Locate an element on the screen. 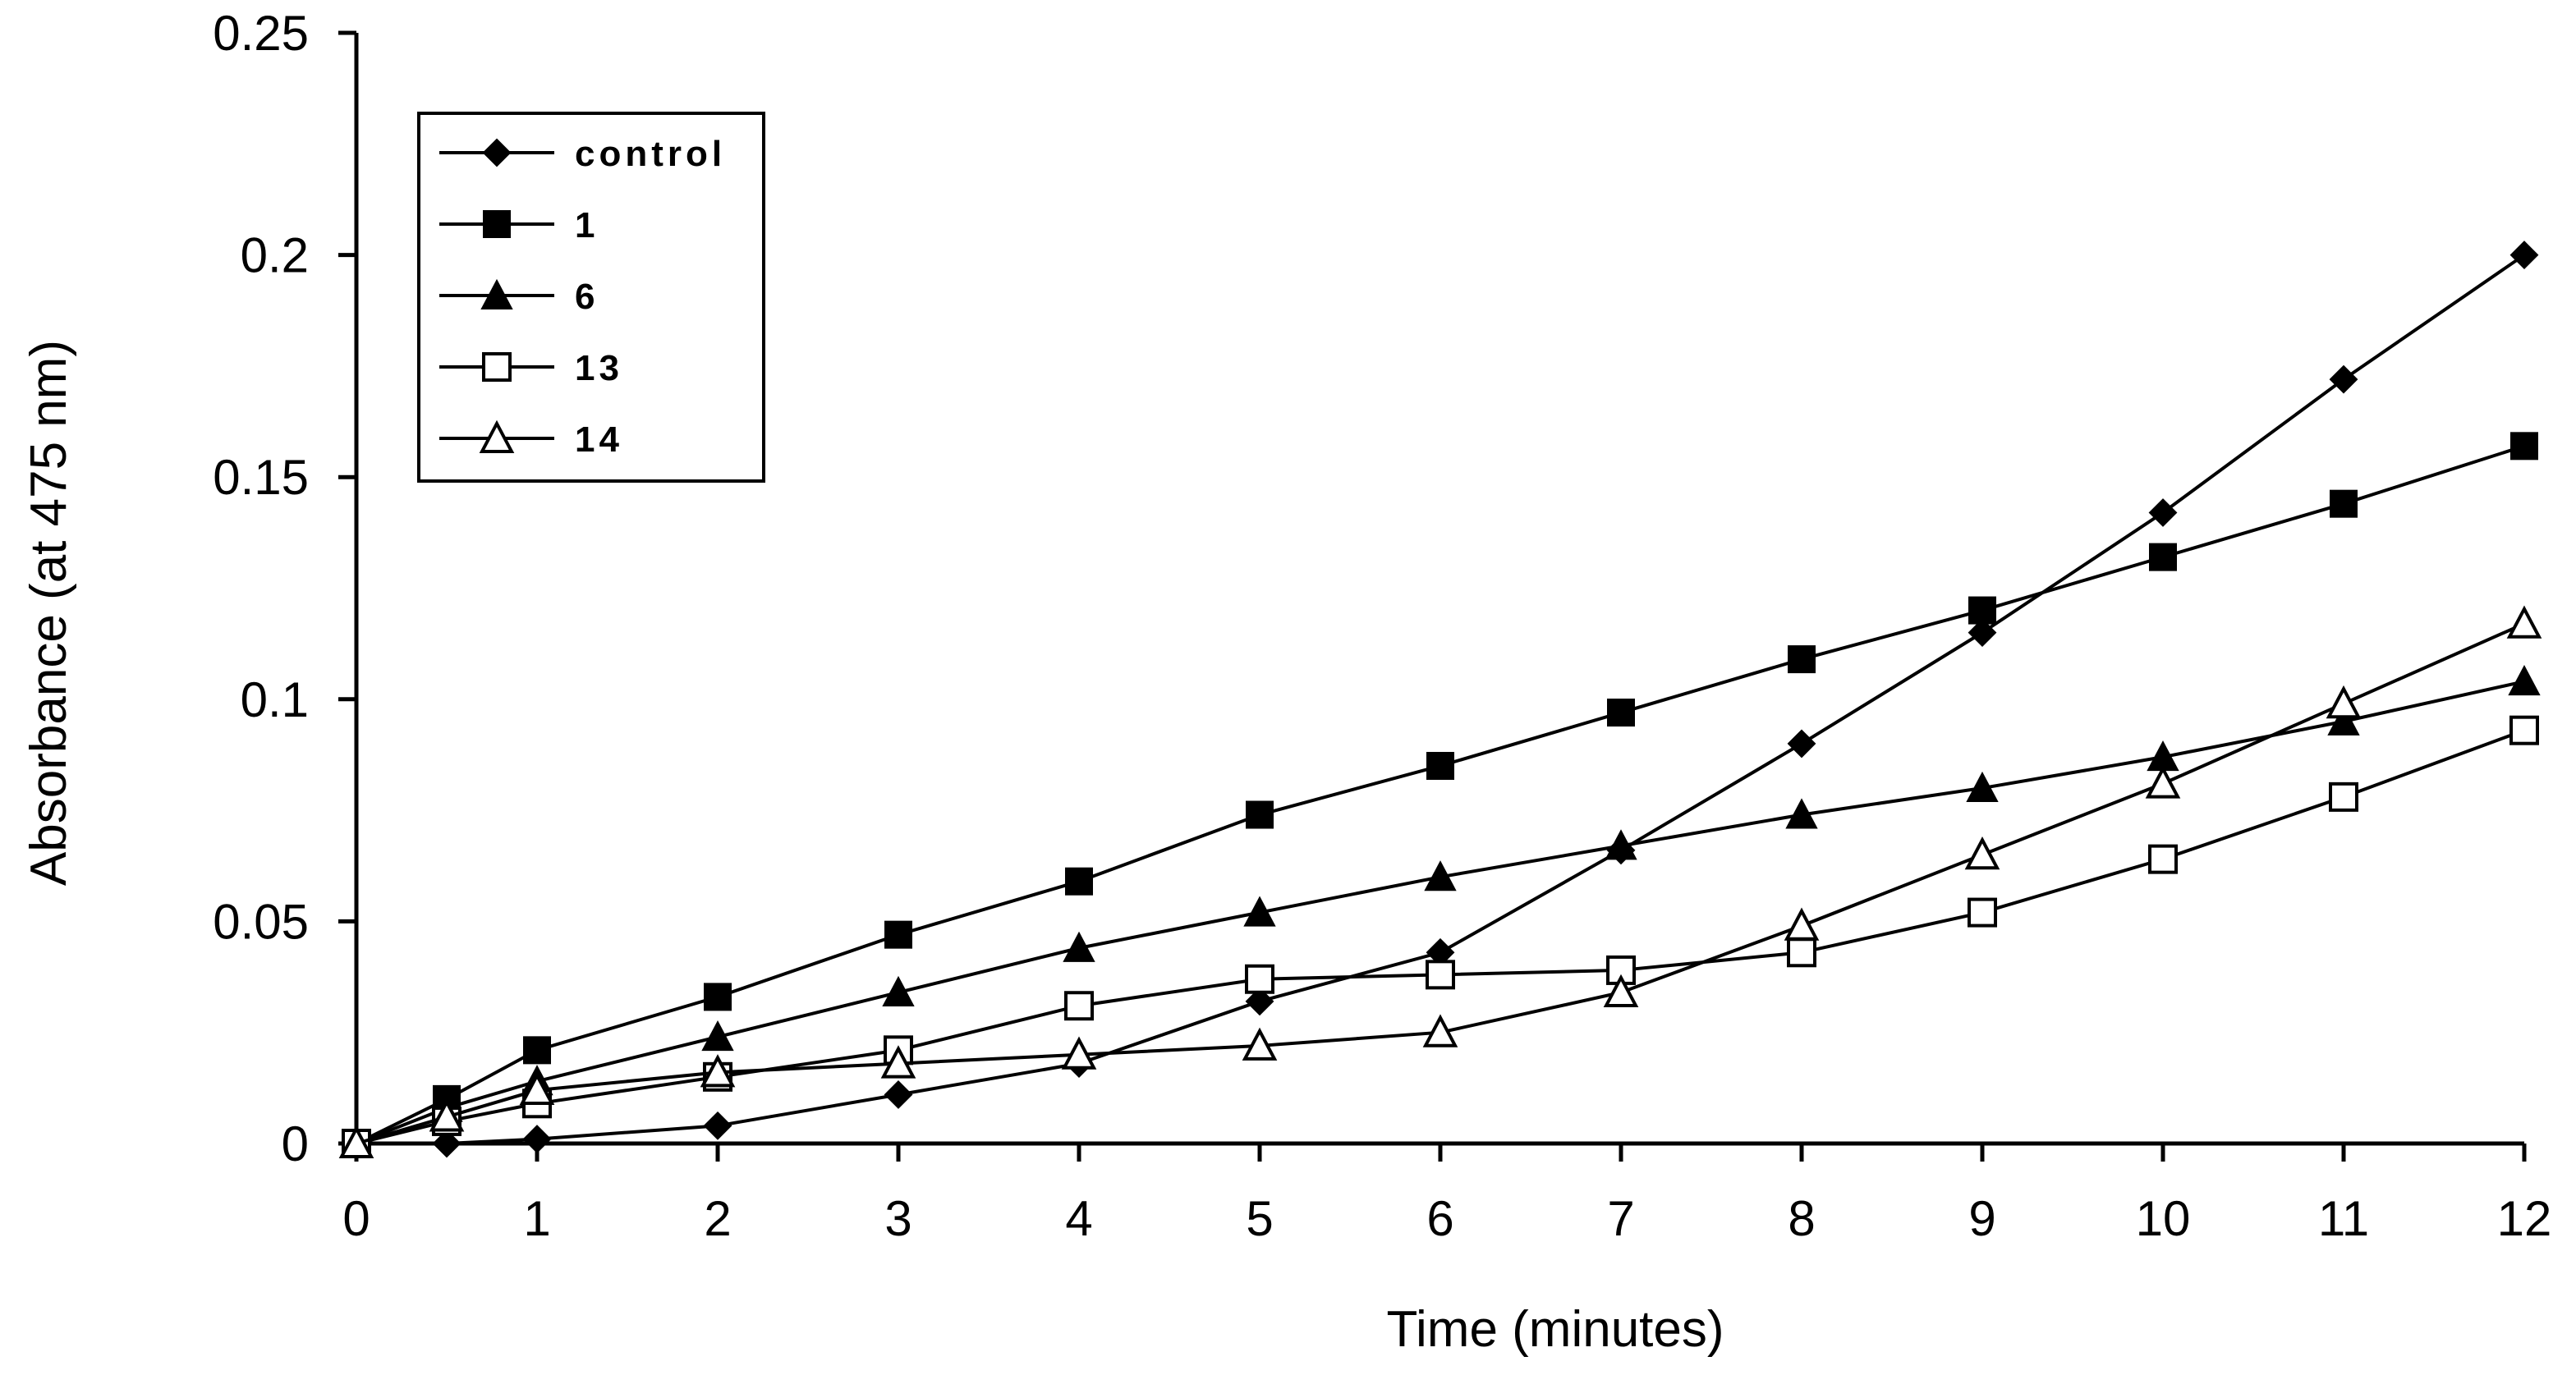  x-tick-label: 12 is located at coordinates (2524, 1219).